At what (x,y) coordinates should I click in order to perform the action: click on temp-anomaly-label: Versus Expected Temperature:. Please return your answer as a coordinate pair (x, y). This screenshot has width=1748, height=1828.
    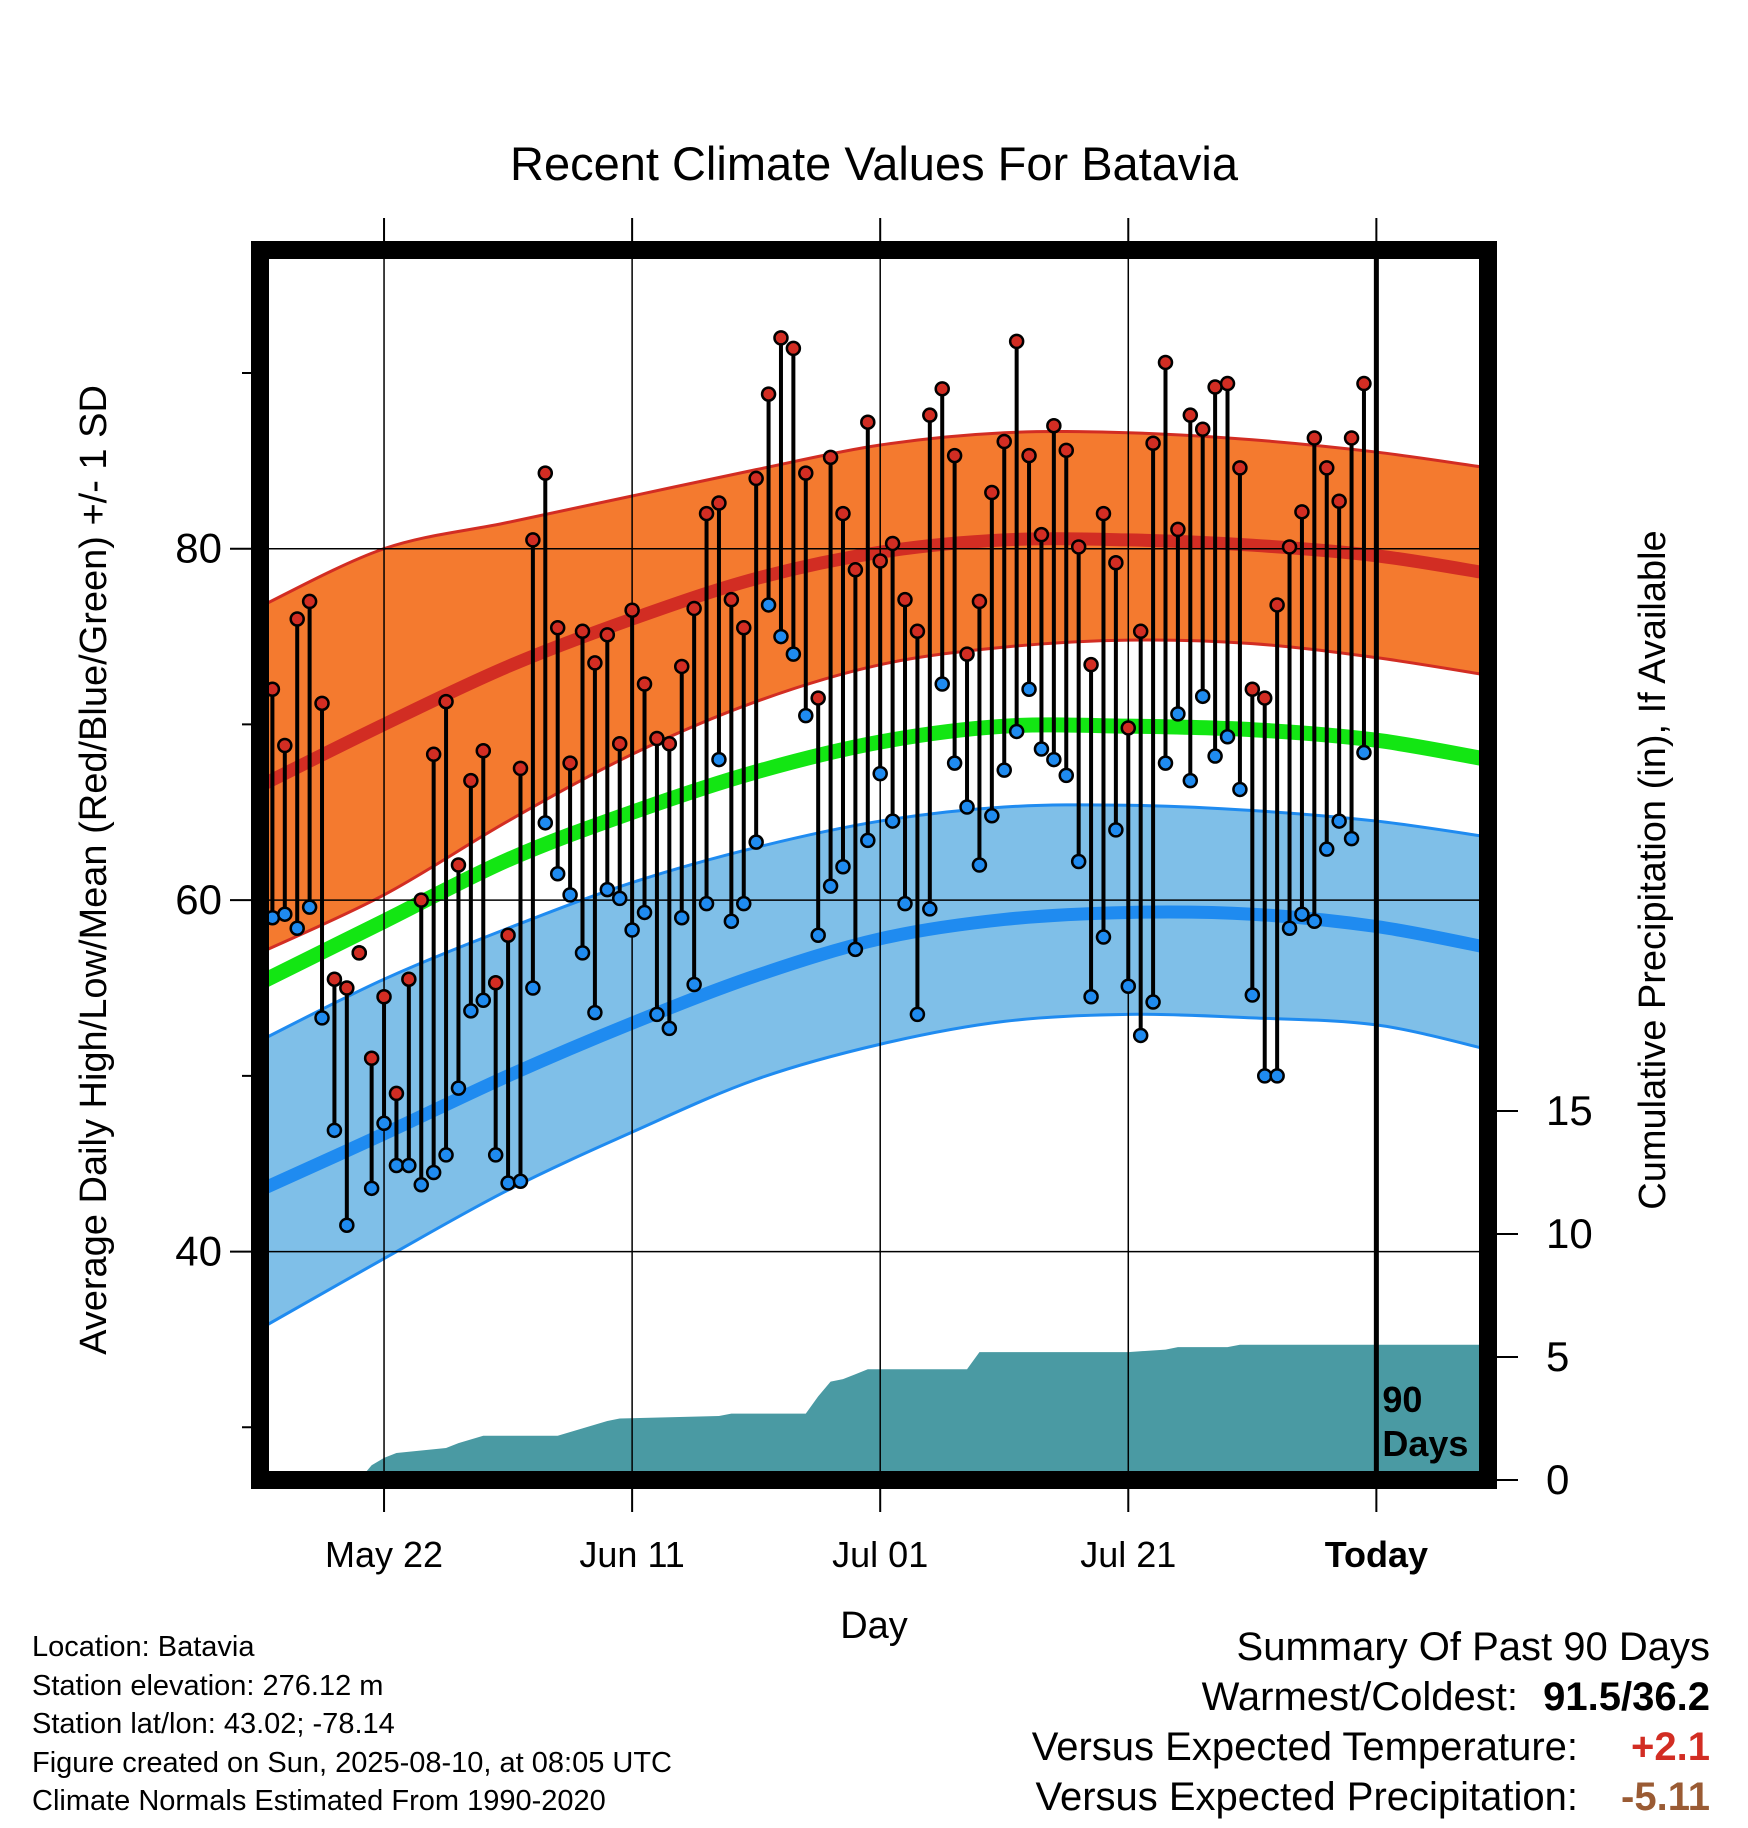
    Looking at the image, I should click on (1304, 1747).